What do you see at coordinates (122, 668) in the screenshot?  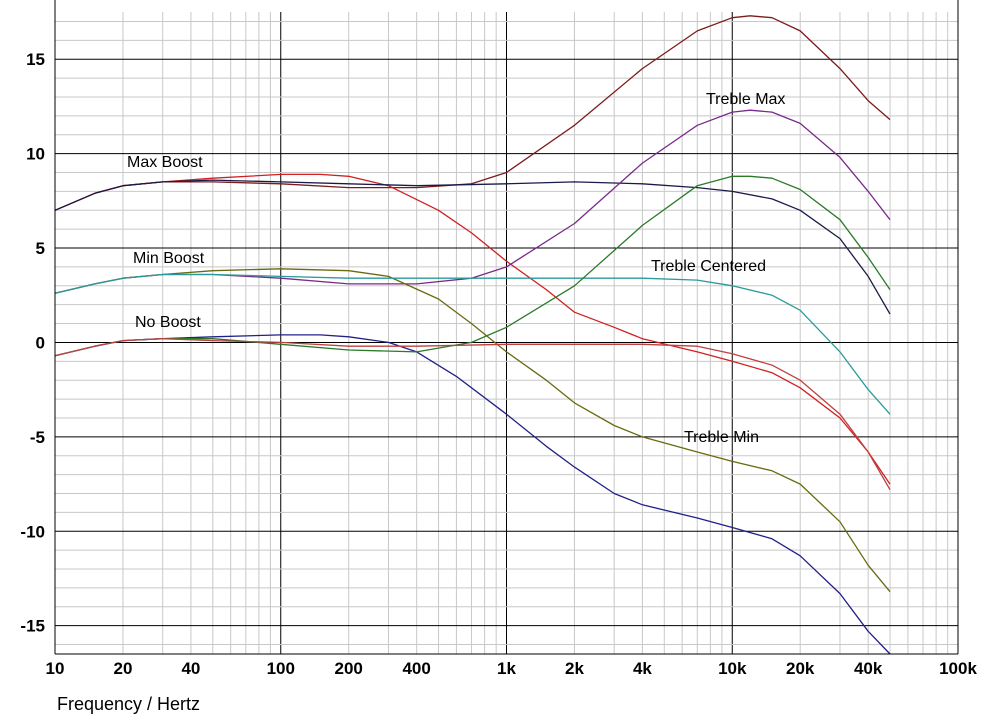 I see `x-tick-label: 20` at bounding box center [122, 668].